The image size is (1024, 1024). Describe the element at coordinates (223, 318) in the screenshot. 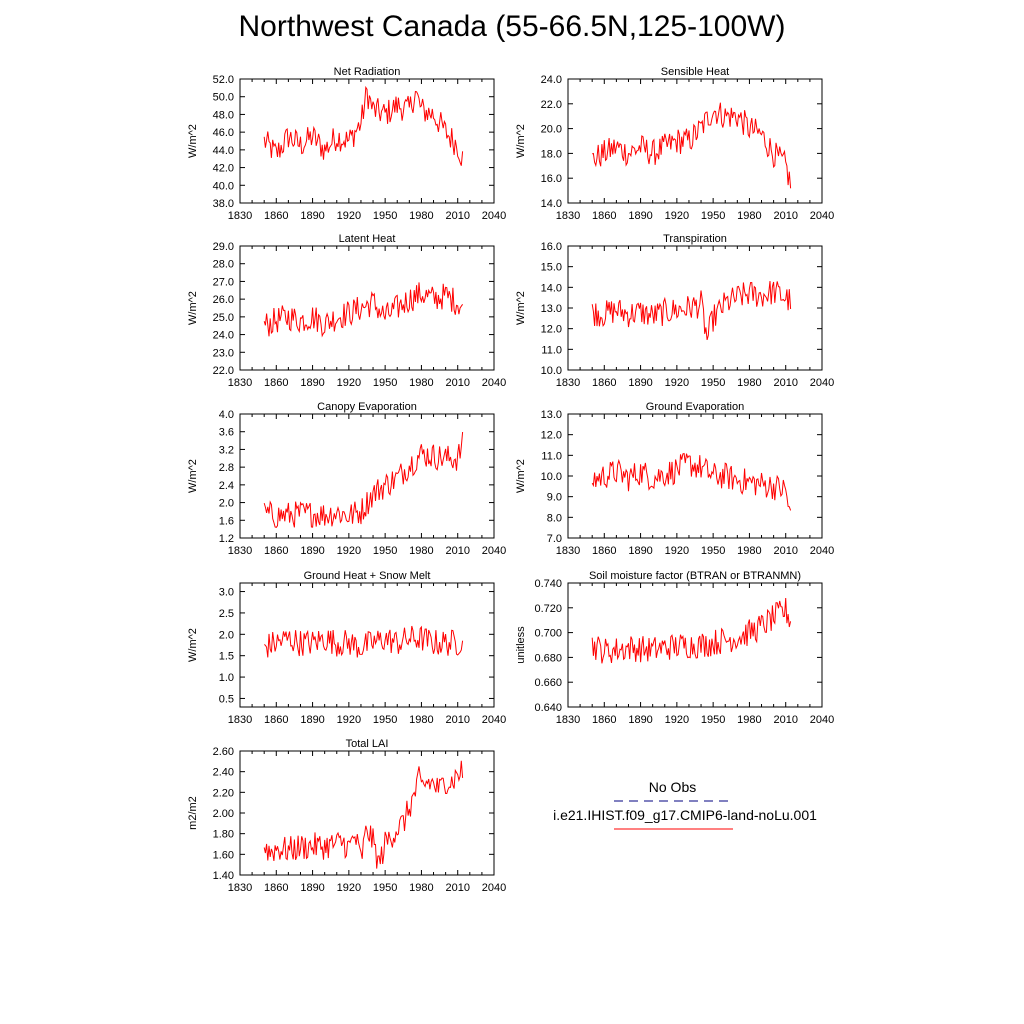

I see `y-tick-label: 25.0` at that location.